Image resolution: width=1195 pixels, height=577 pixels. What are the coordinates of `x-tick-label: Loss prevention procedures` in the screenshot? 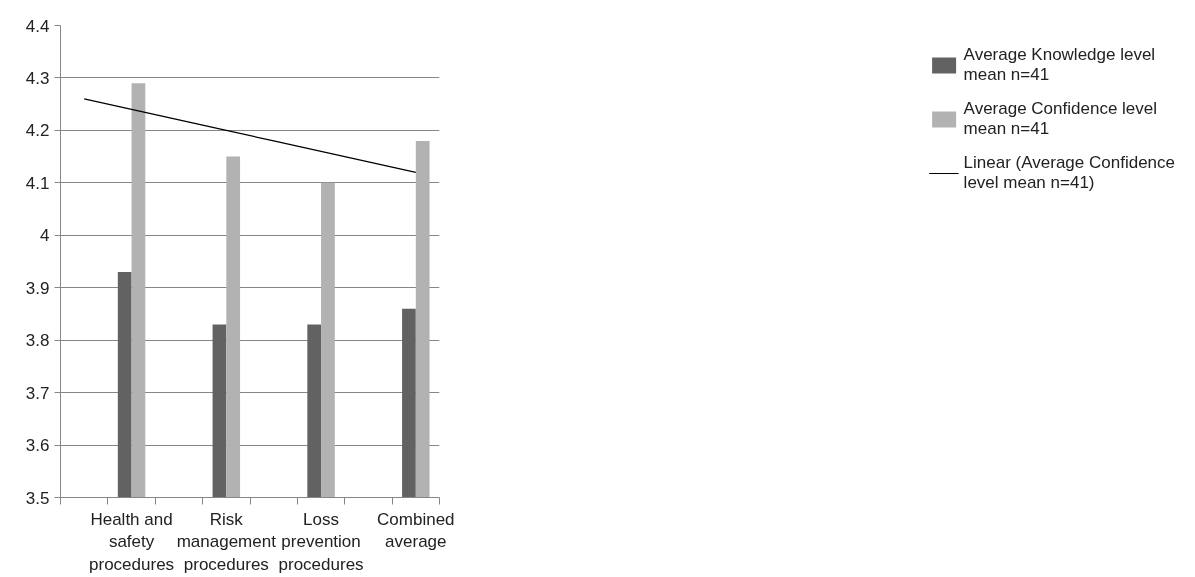 It's located at (321, 542).